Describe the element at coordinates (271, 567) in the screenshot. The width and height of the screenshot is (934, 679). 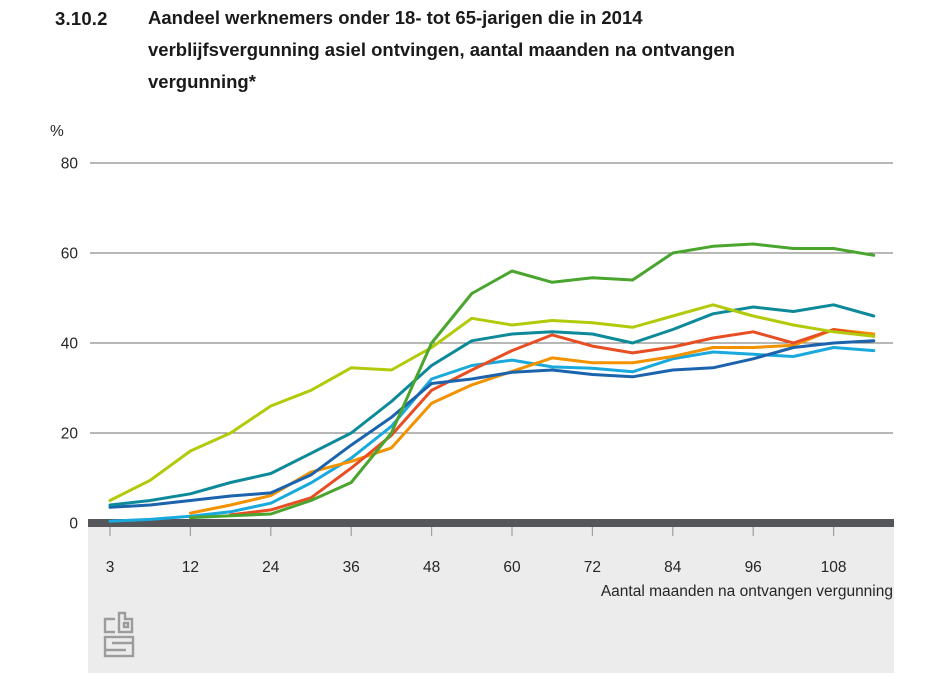
I see `x-tick-label-24: 24` at that location.